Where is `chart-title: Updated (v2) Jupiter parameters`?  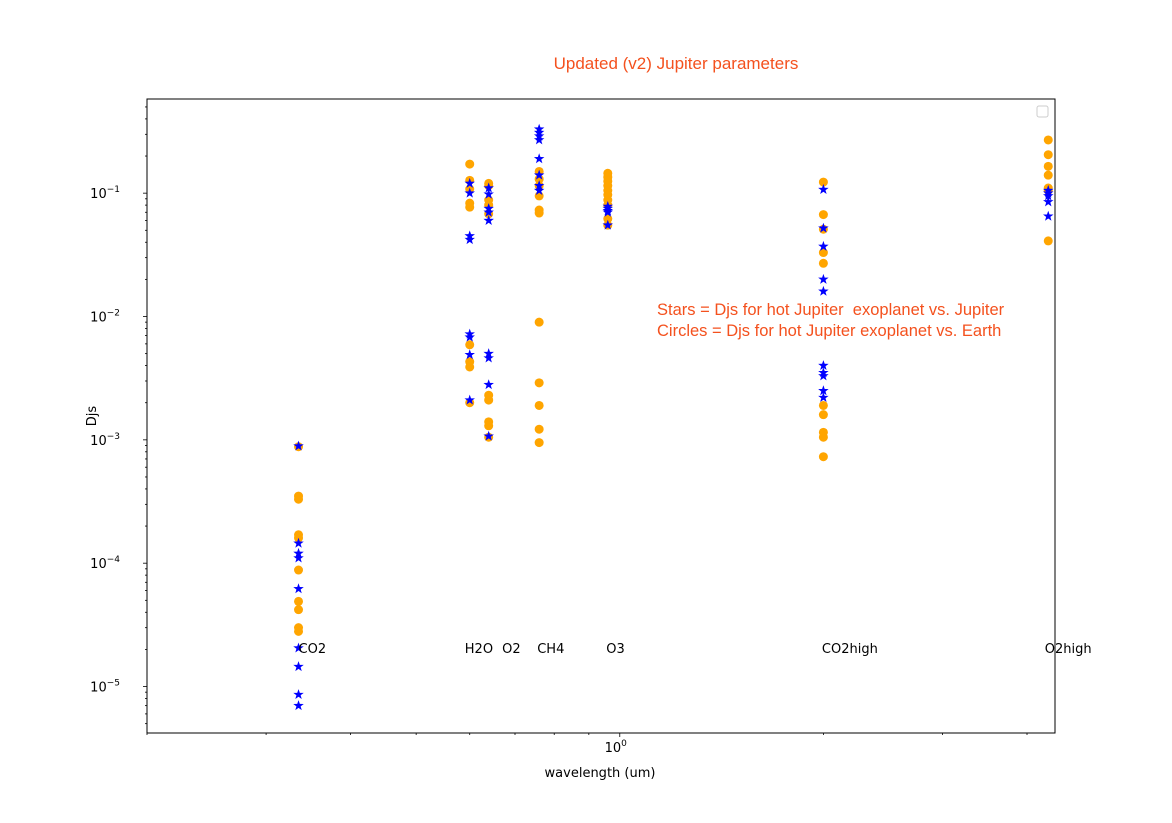
chart-title: Updated (v2) Jupiter parameters is located at coordinates (676, 63).